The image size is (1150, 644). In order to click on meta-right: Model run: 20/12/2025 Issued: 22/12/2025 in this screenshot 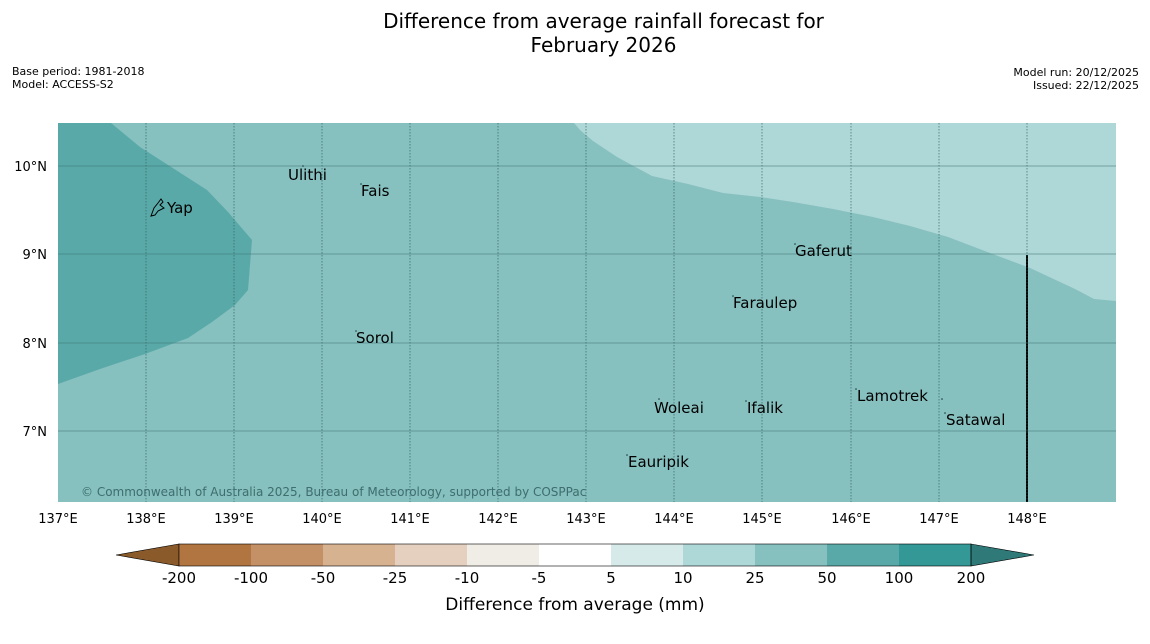, I will do `click(1076, 79)`.